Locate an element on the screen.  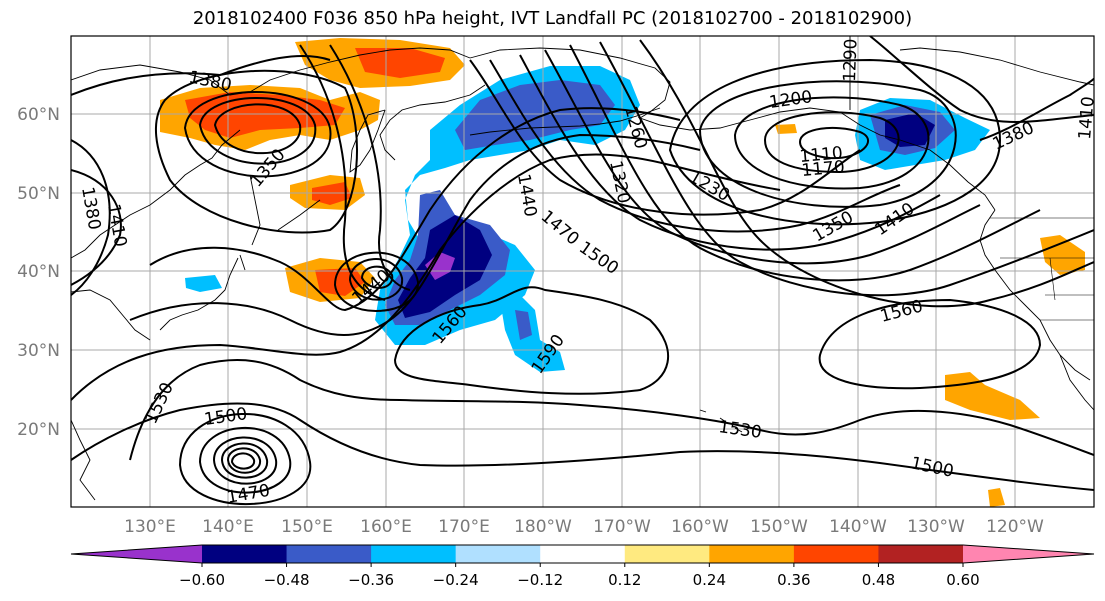
colorbar-tick-label: 0.48 is located at coordinates (878, 580).